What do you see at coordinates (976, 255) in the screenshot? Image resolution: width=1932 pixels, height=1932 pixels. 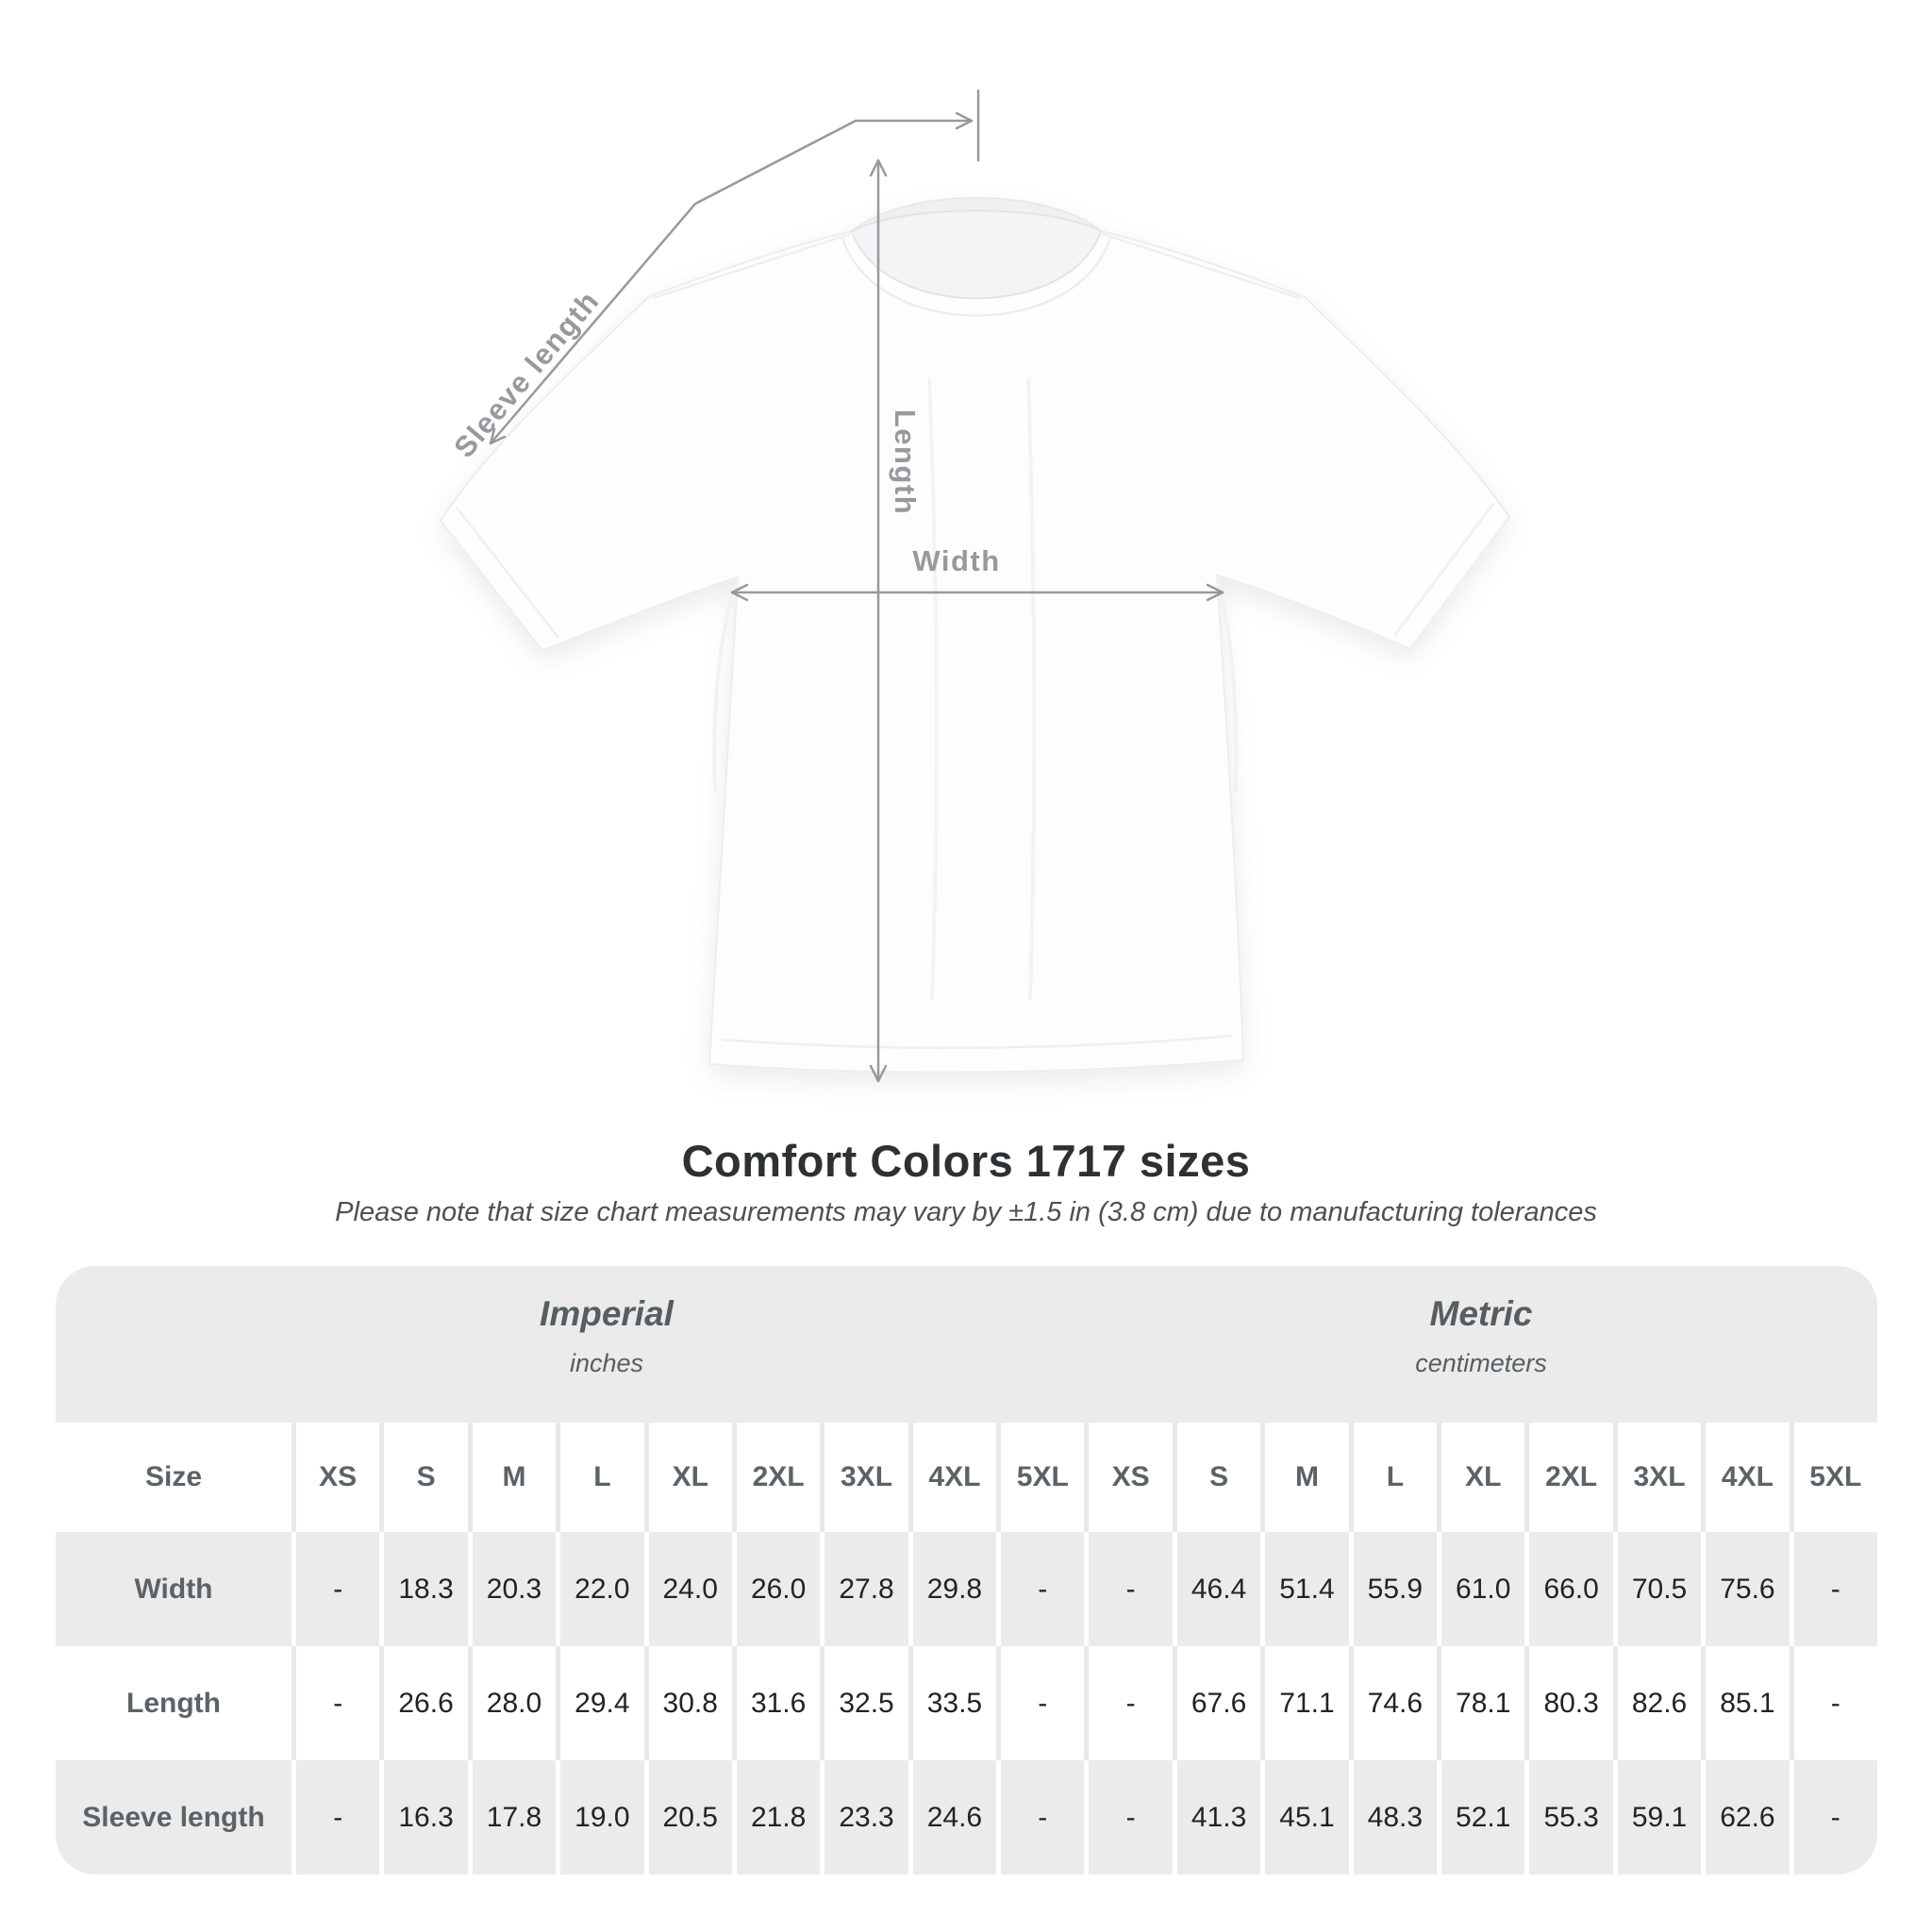 I see `collar-opening` at bounding box center [976, 255].